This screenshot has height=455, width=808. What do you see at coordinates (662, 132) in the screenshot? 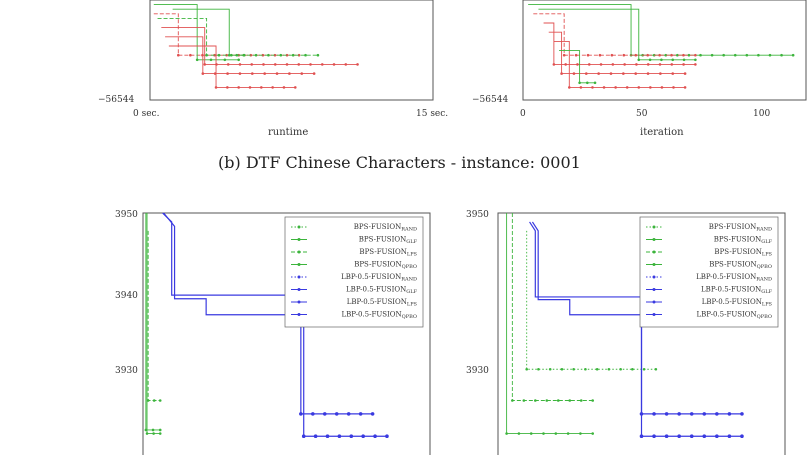
I see `x-axis-label: iteration` at bounding box center [662, 132].